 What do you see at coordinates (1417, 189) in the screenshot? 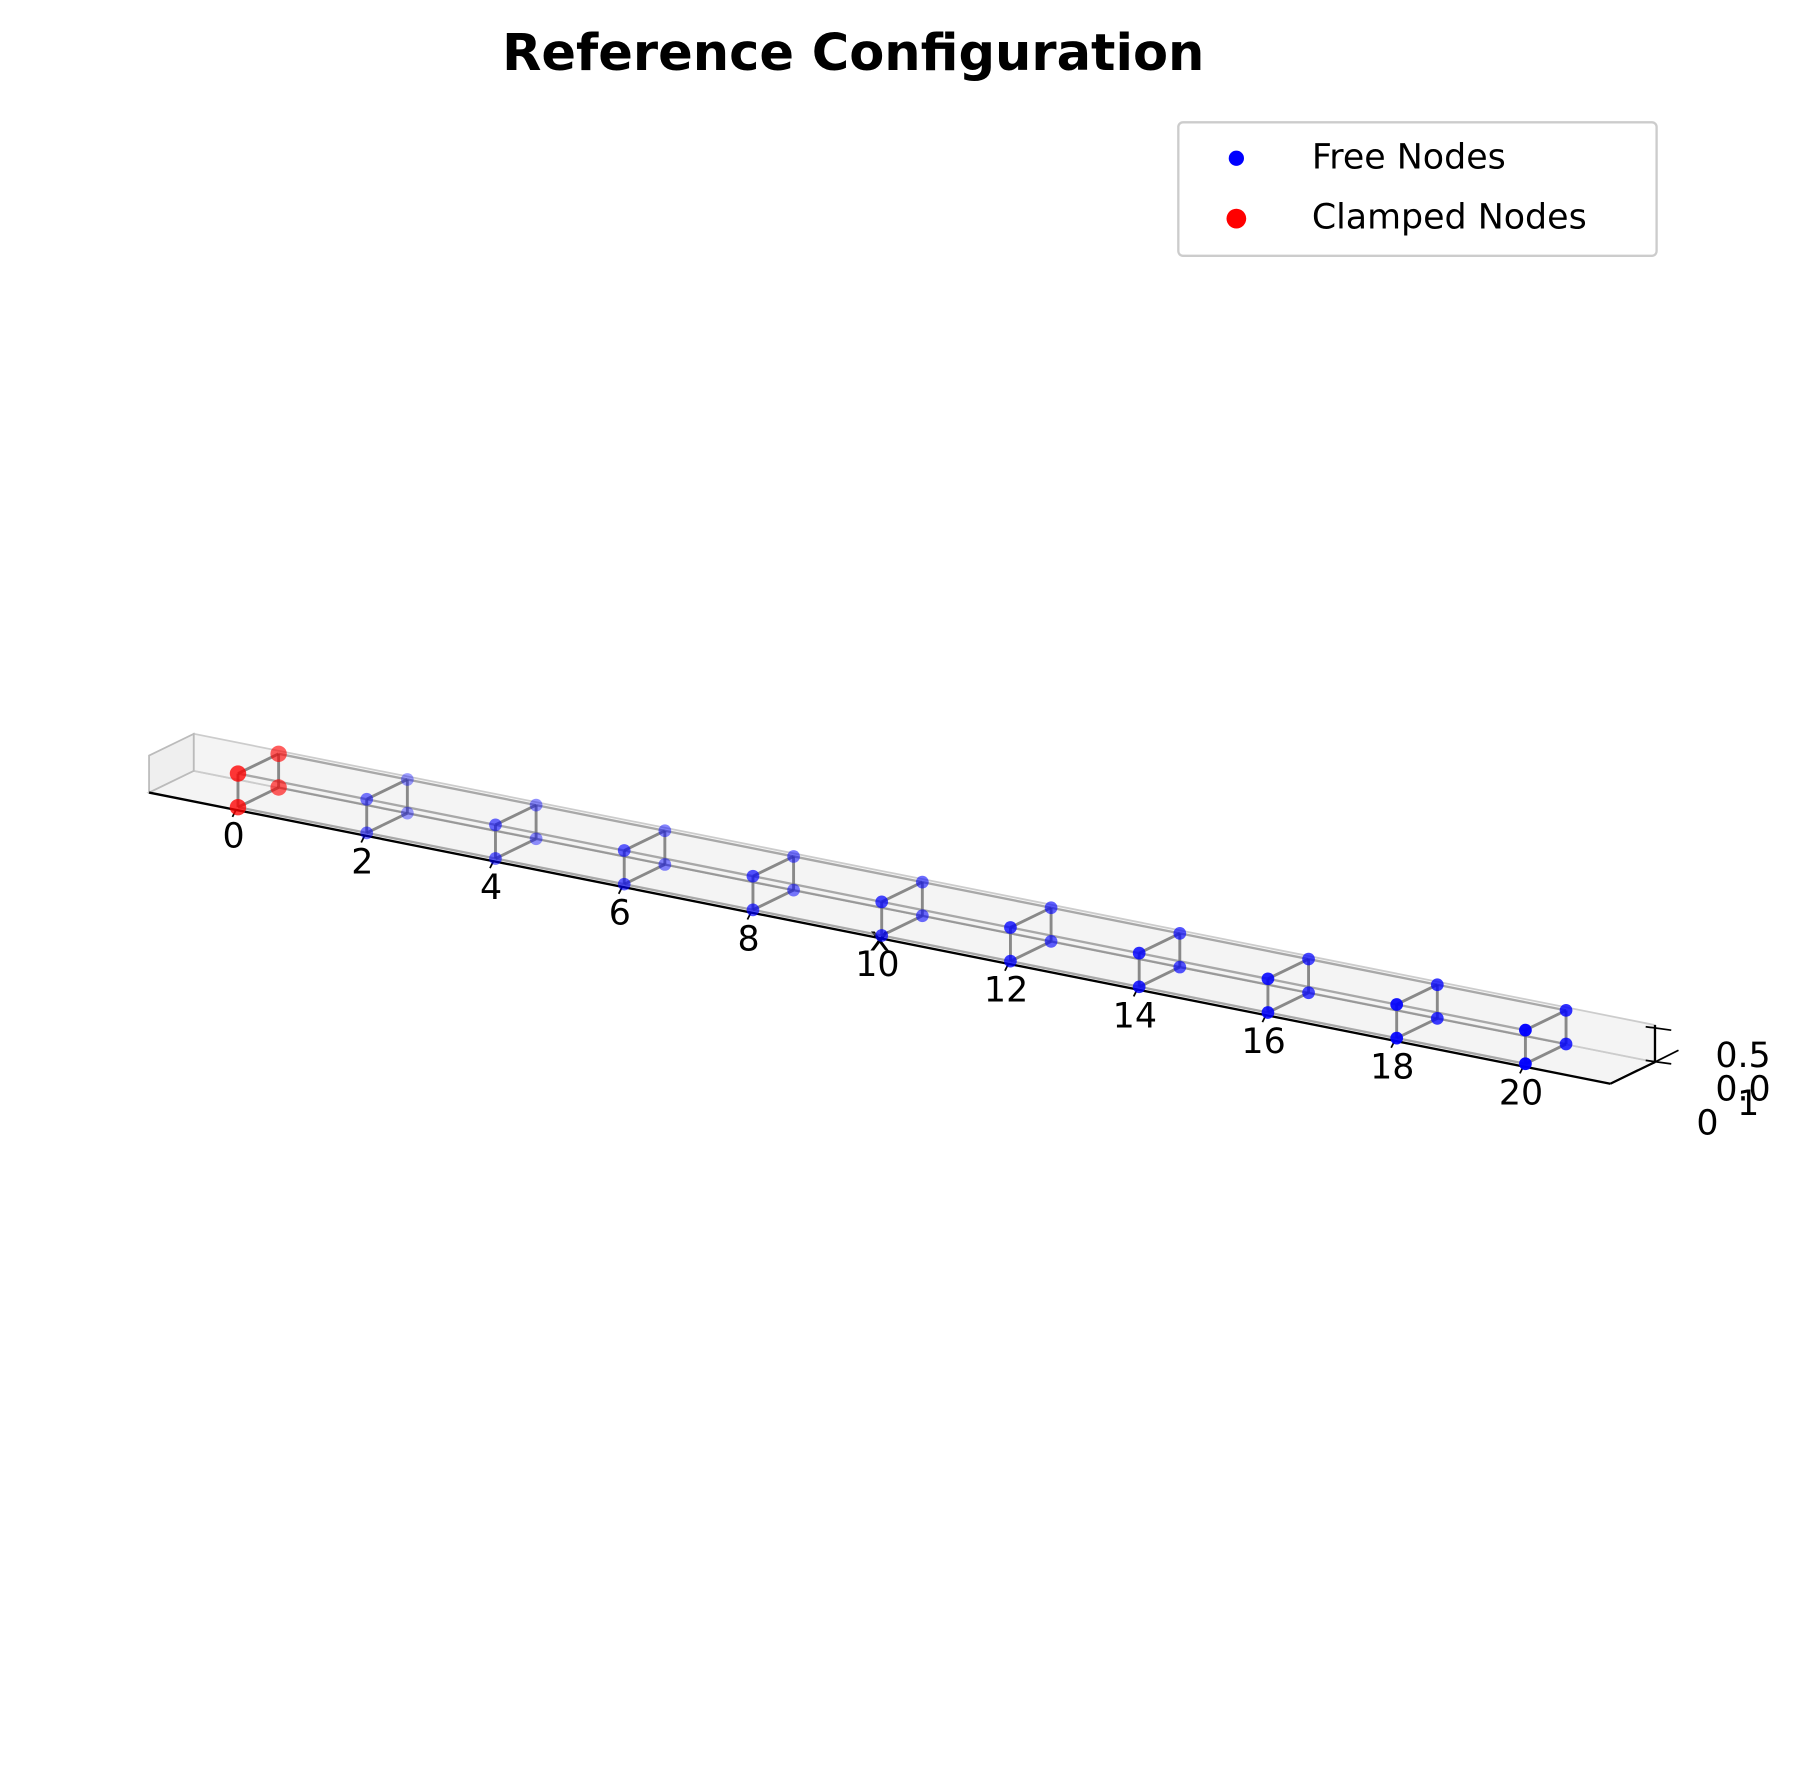
I see `legend: Free Nodes Clamped Nodes` at bounding box center [1417, 189].